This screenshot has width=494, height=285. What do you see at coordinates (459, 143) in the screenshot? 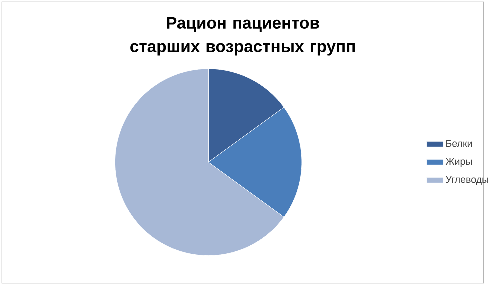
I see `legend-label: Белки` at bounding box center [459, 143].